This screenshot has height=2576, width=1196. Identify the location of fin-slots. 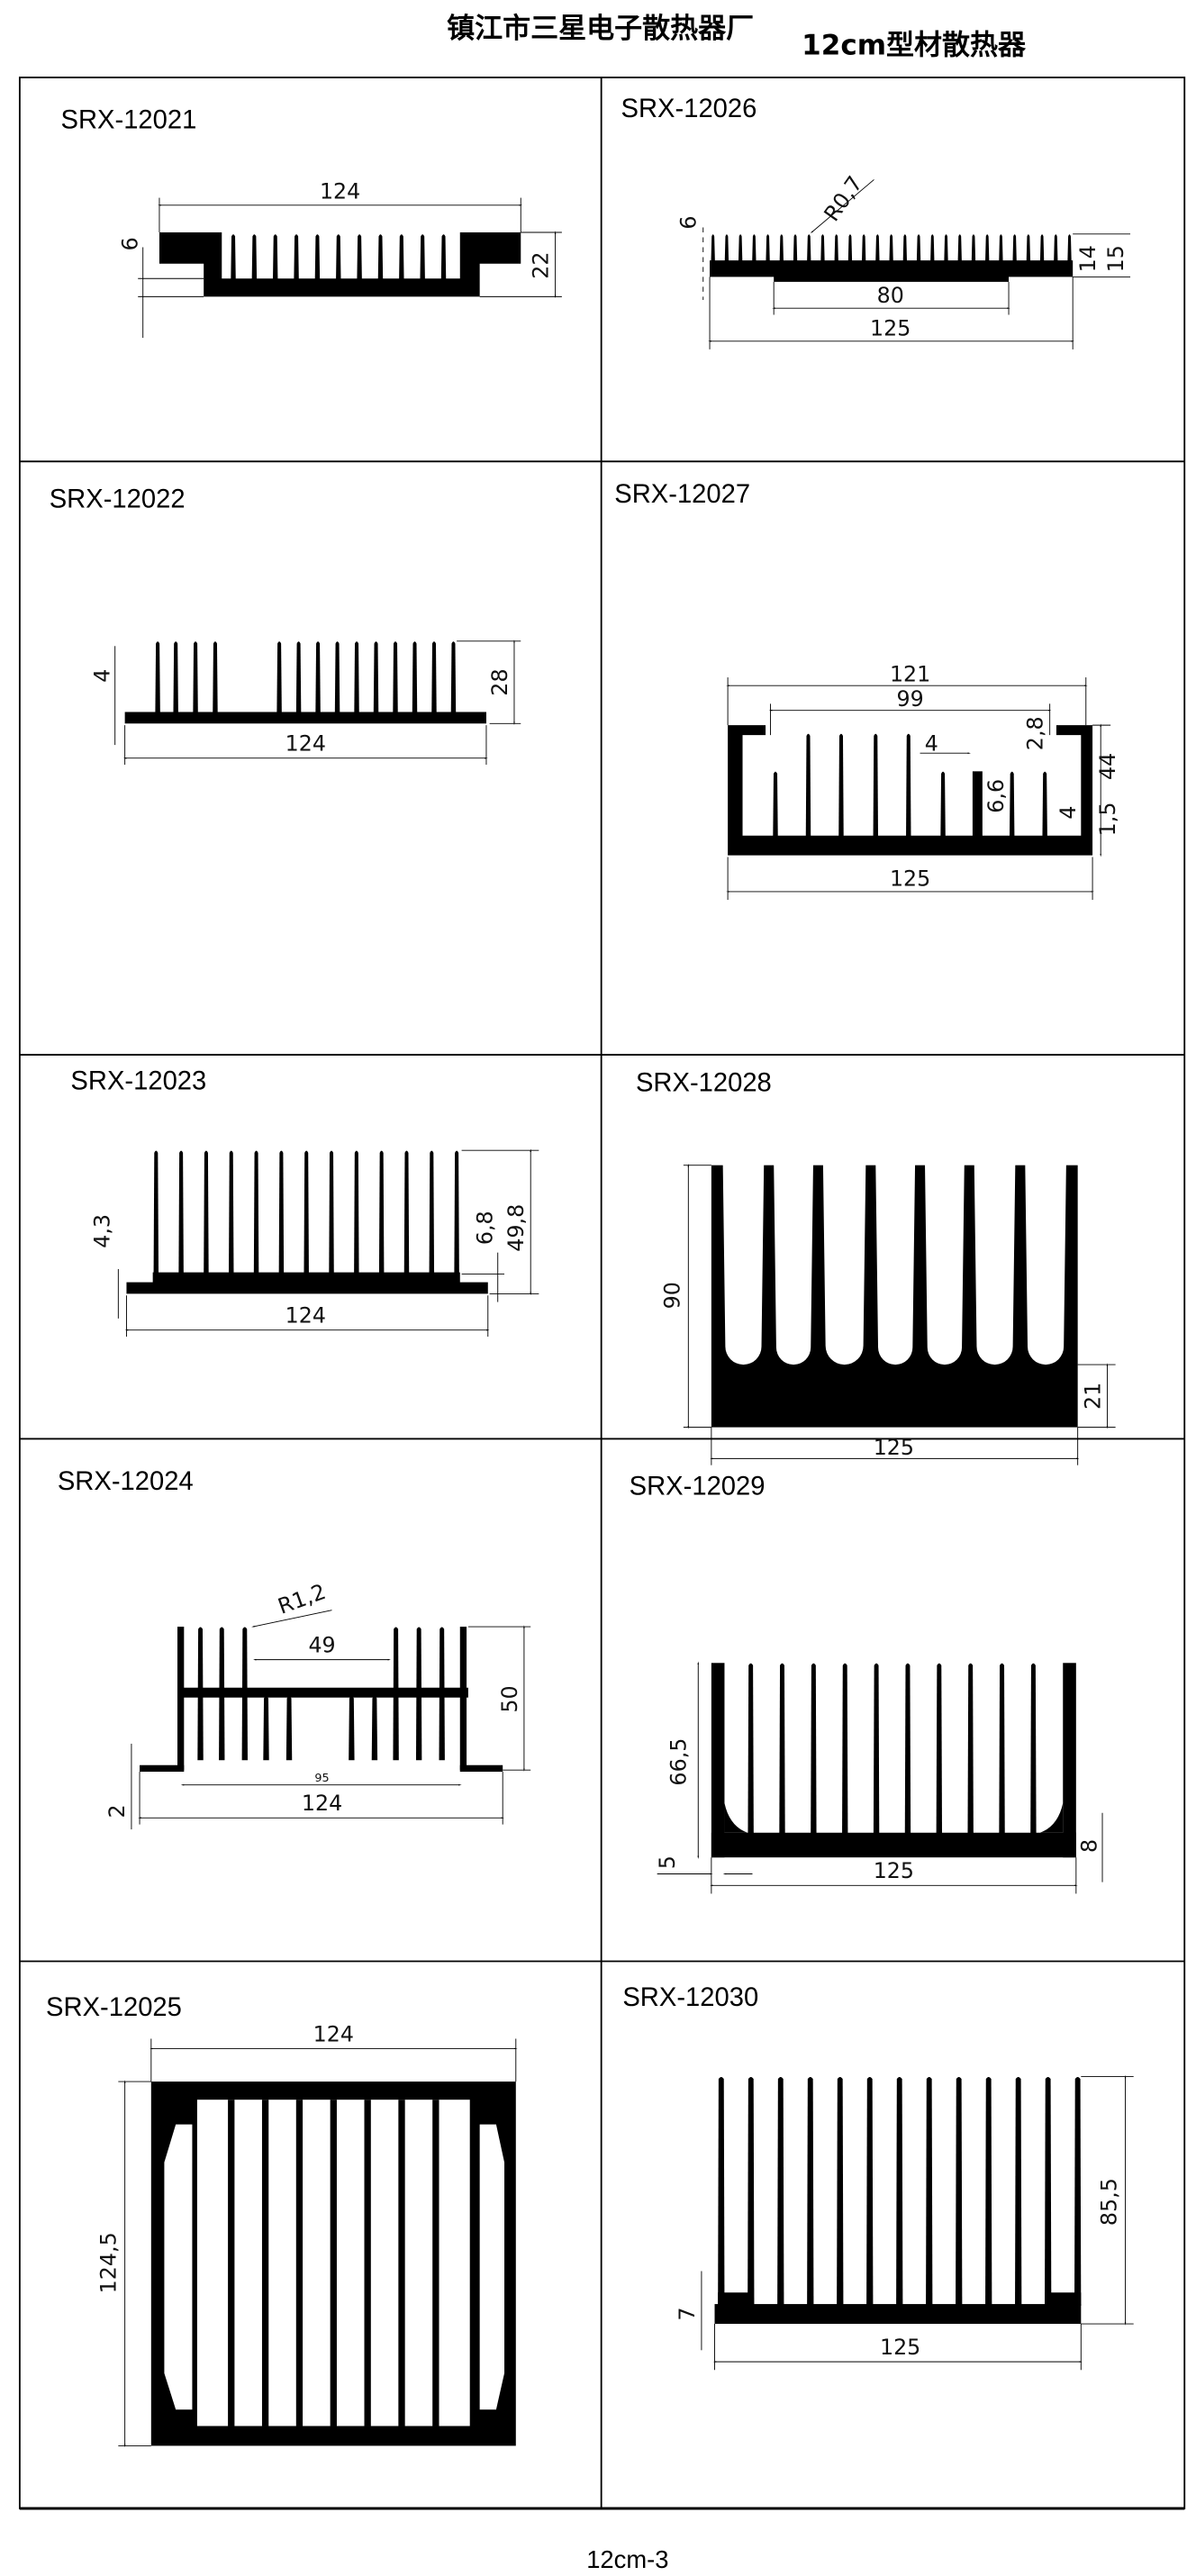
(894, 1264).